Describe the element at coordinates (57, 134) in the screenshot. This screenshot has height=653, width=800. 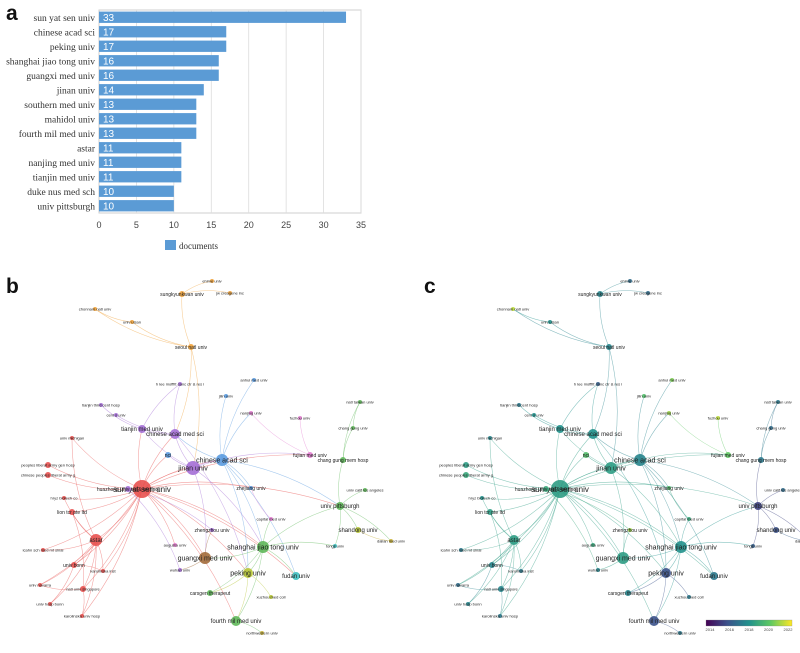
I see `category-label: fourth mil med univ` at that location.